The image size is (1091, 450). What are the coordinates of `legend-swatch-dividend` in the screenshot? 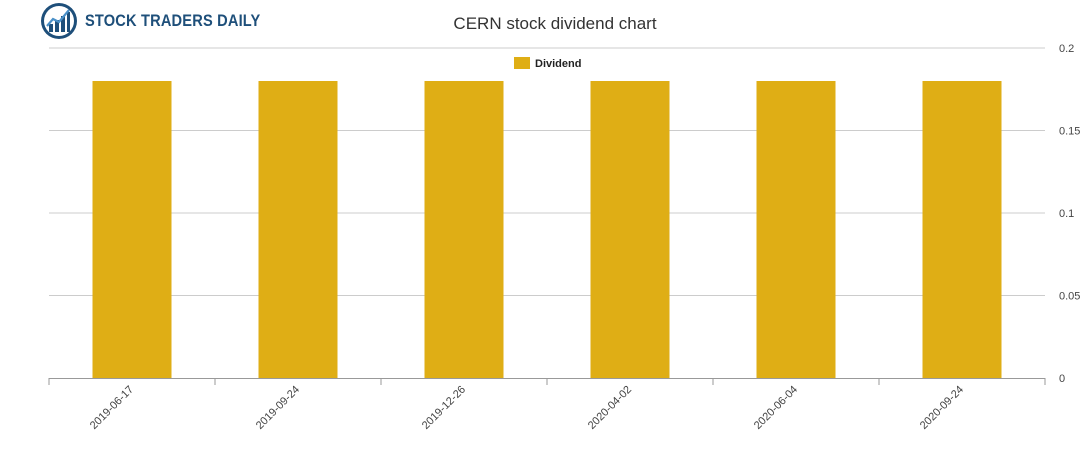 It's located at (522, 63).